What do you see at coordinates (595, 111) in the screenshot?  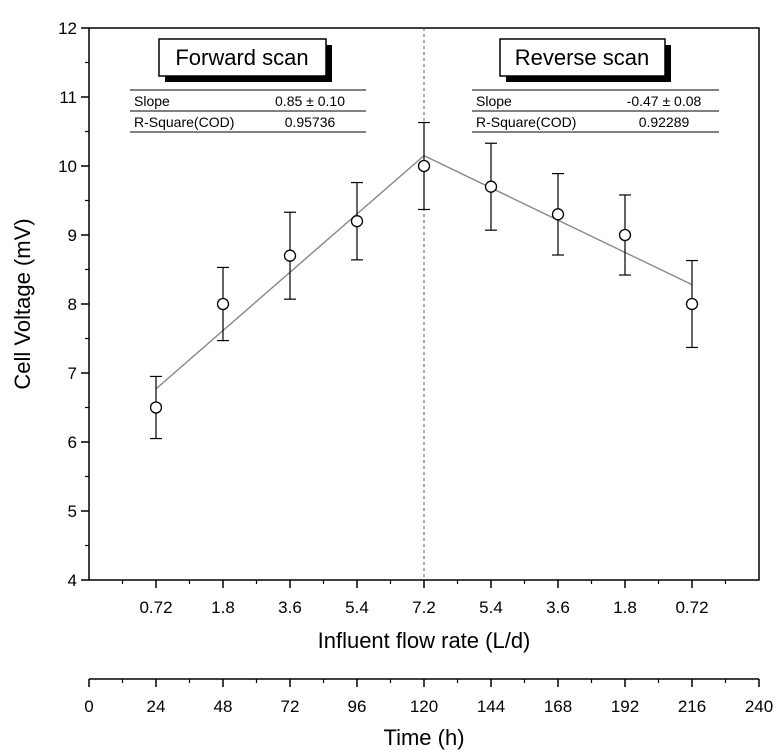 I see `reverse-stats-table: Slope -0.47 ± 0.08 R-Square(COD) 0.92289` at bounding box center [595, 111].